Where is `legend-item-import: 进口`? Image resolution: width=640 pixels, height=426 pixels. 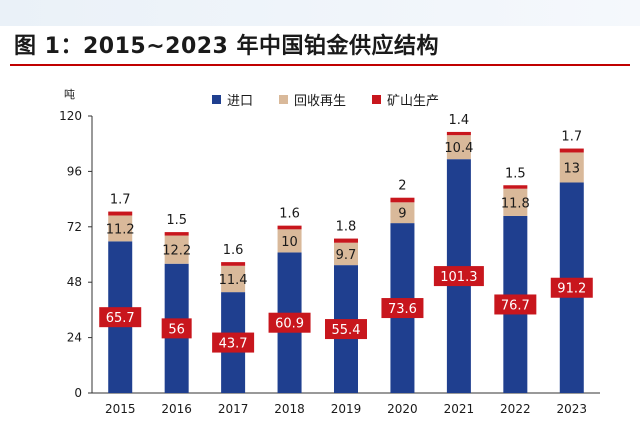
legend-item-import: 进口 is located at coordinates (232, 99).